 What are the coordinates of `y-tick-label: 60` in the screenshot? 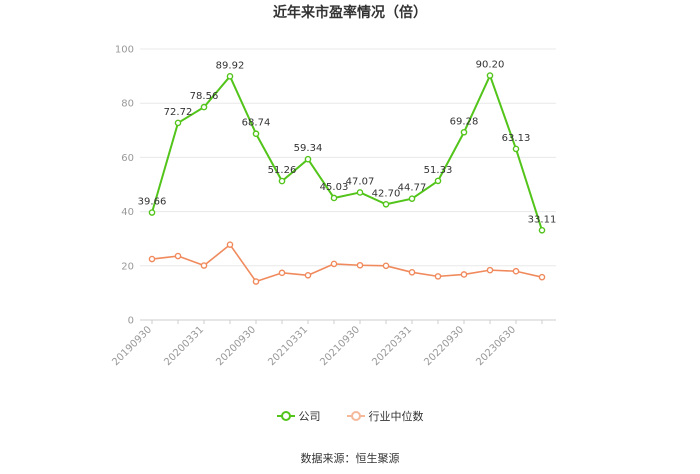 It's located at (127, 158).